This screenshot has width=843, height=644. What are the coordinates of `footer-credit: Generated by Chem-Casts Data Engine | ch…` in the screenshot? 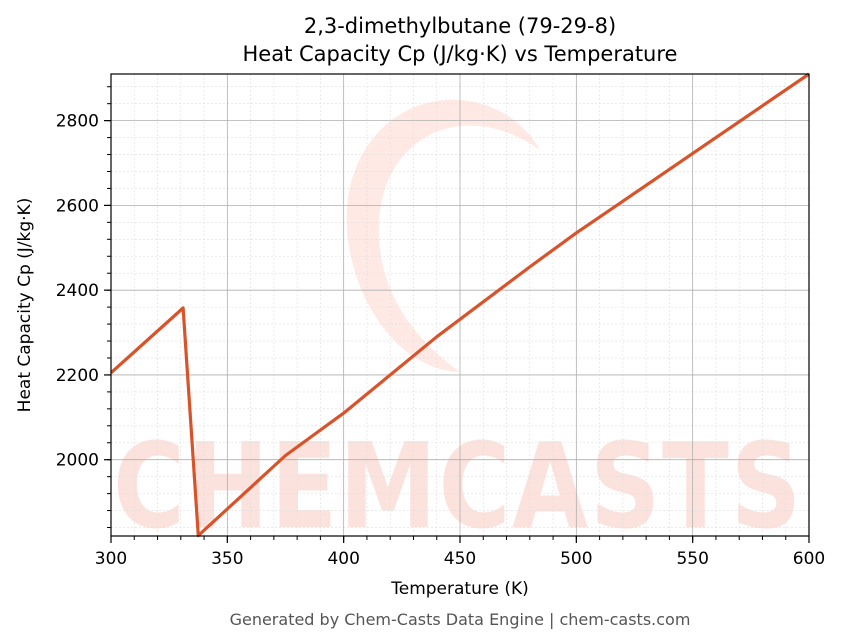 It's located at (460, 619).